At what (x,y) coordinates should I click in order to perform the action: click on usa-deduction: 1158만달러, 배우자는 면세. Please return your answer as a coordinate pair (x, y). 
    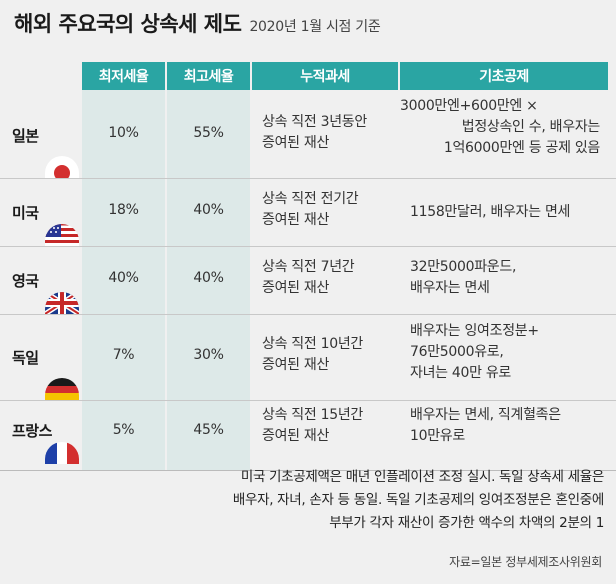
    Looking at the image, I should click on (490, 212).